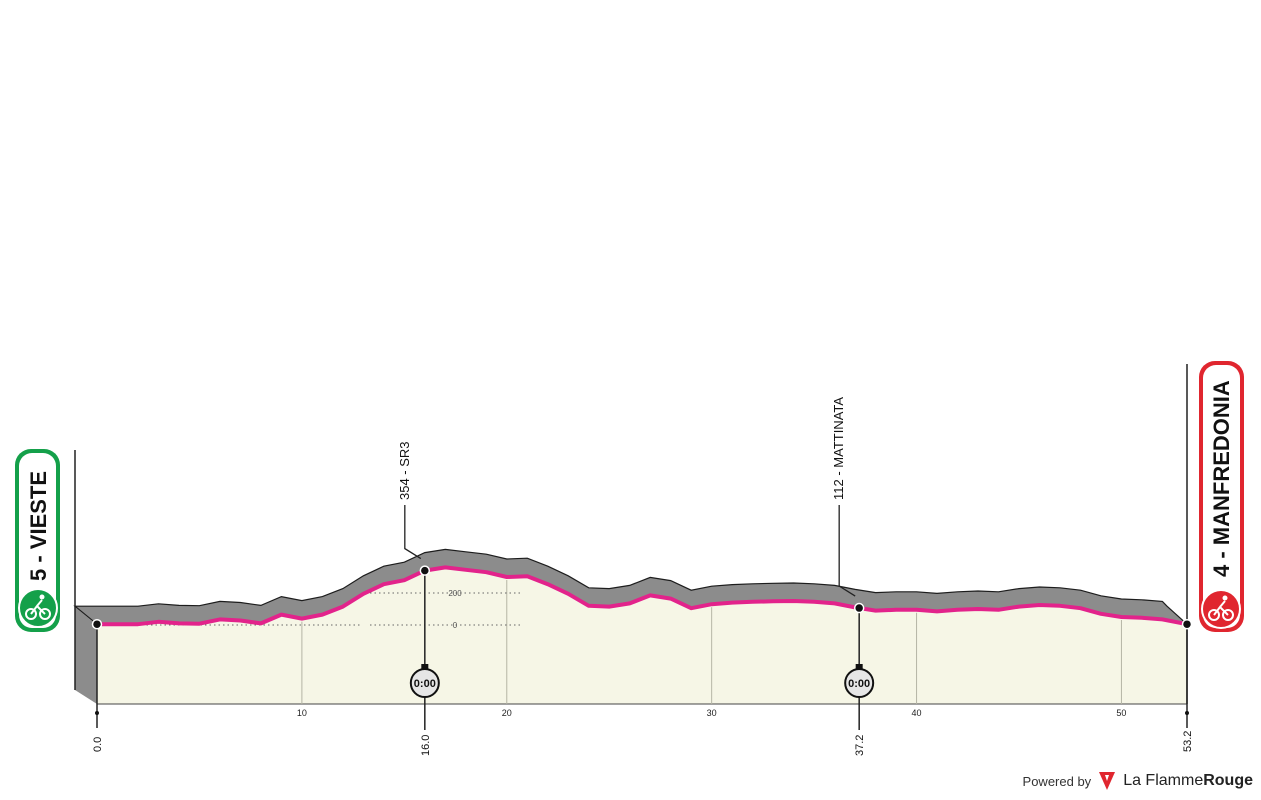 This screenshot has height=800, width=1261. What do you see at coordinates (418, 598) in the screenshot?
I see `poi-marker: 354 - SR3 0:00 16.0` at bounding box center [418, 598].